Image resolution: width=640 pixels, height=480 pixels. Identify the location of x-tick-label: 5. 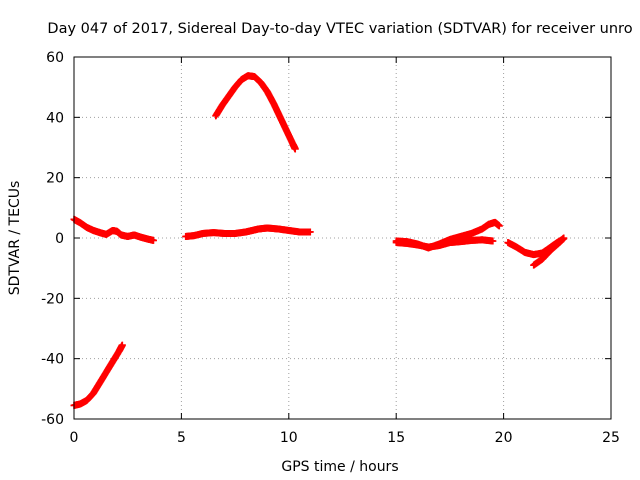
(181, 438).